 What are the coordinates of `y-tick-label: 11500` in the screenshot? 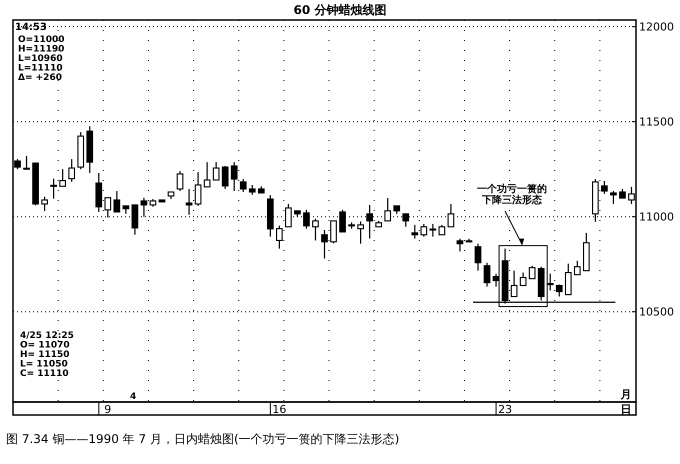 It's located at (656, 122).